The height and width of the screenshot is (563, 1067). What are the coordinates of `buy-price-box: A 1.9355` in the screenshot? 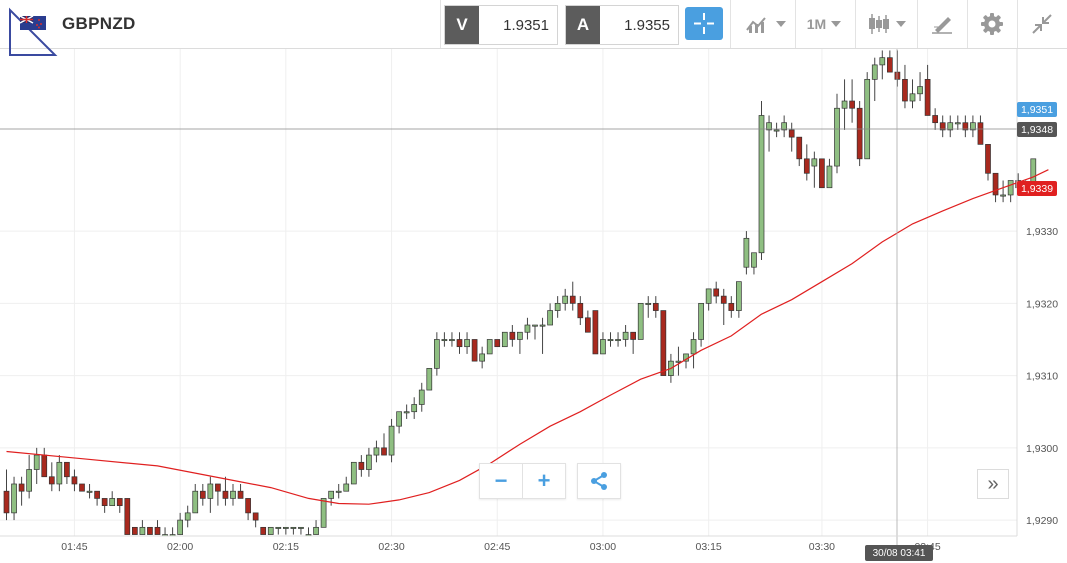 It's located at (622, 25).